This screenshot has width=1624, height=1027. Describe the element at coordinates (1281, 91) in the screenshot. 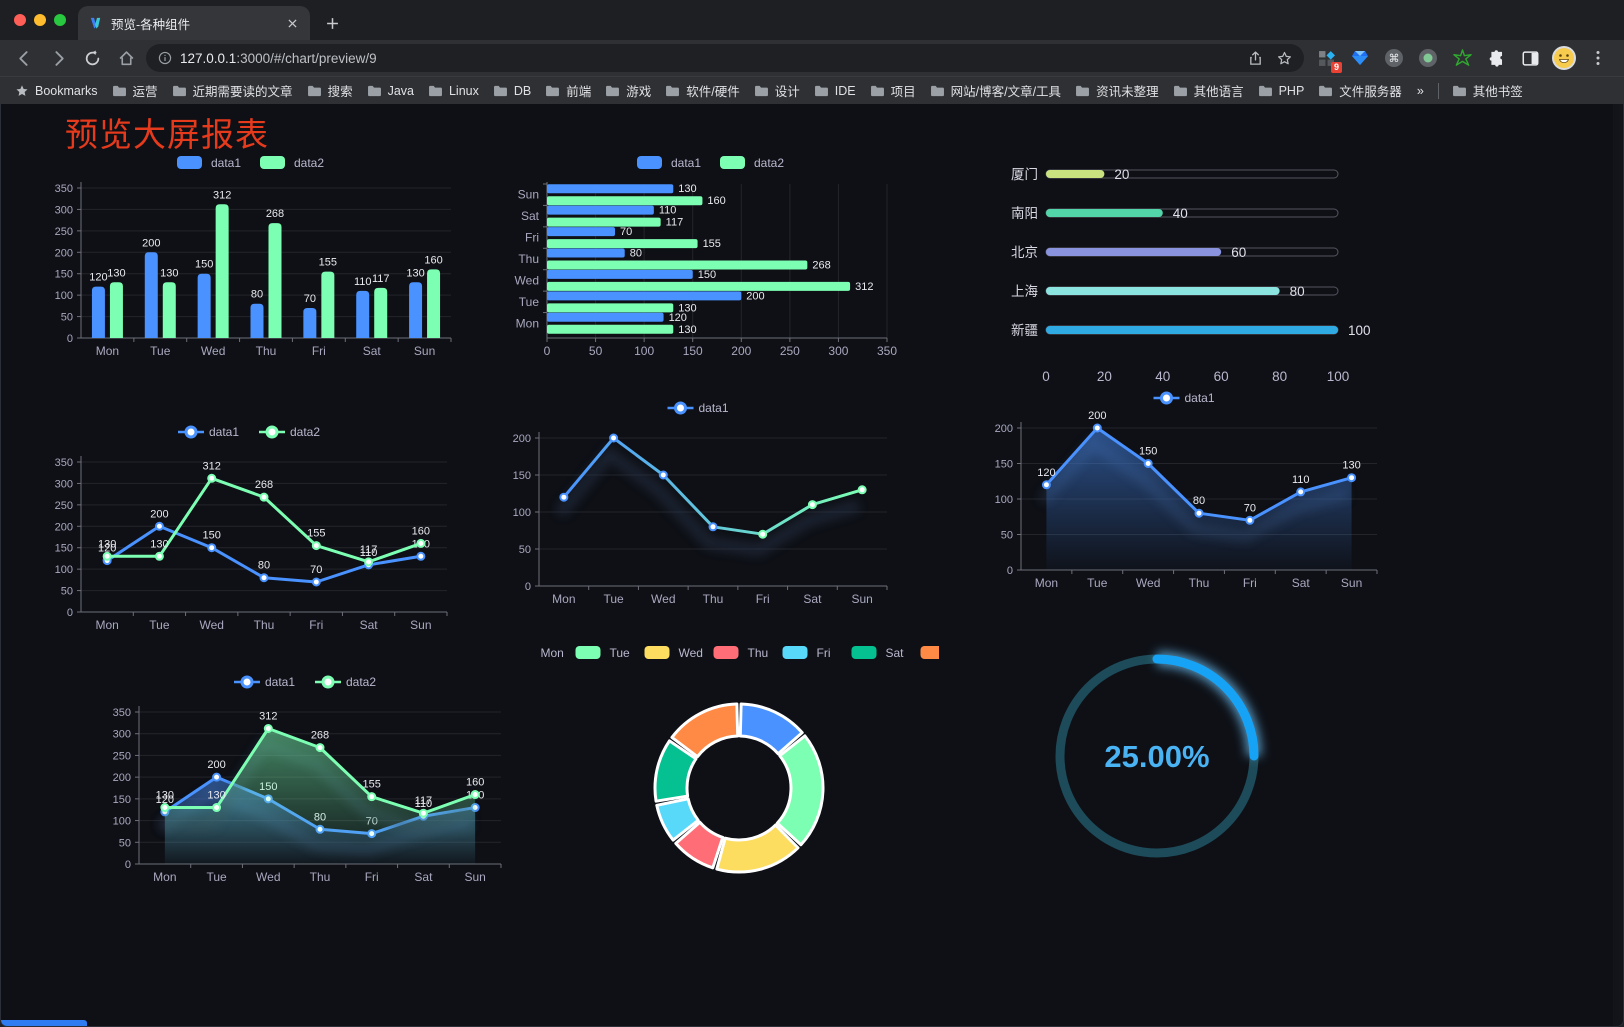

I see `bookmark-folder: PHP` at that location.